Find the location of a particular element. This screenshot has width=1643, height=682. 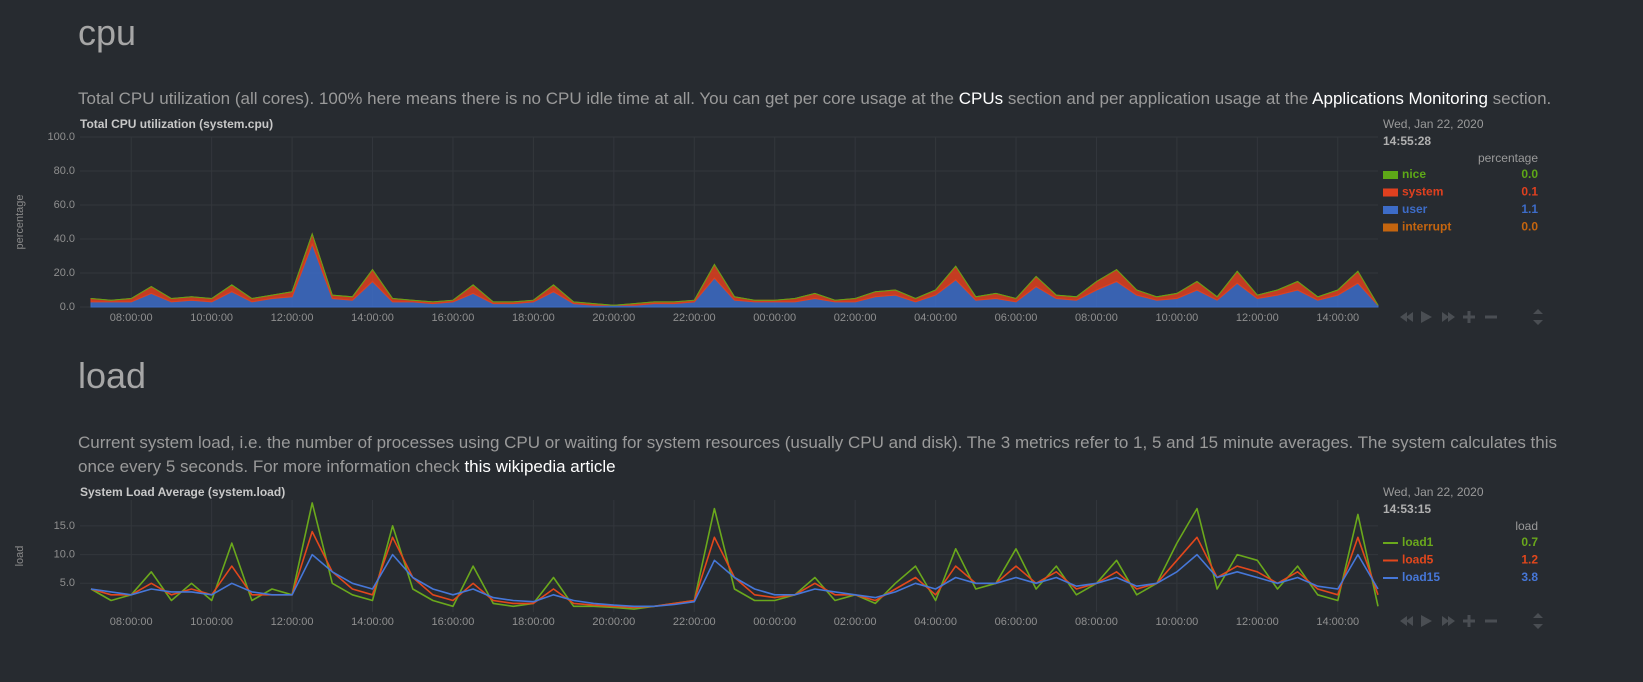

link: this wikipedia article is located at coordinates (540, 466).